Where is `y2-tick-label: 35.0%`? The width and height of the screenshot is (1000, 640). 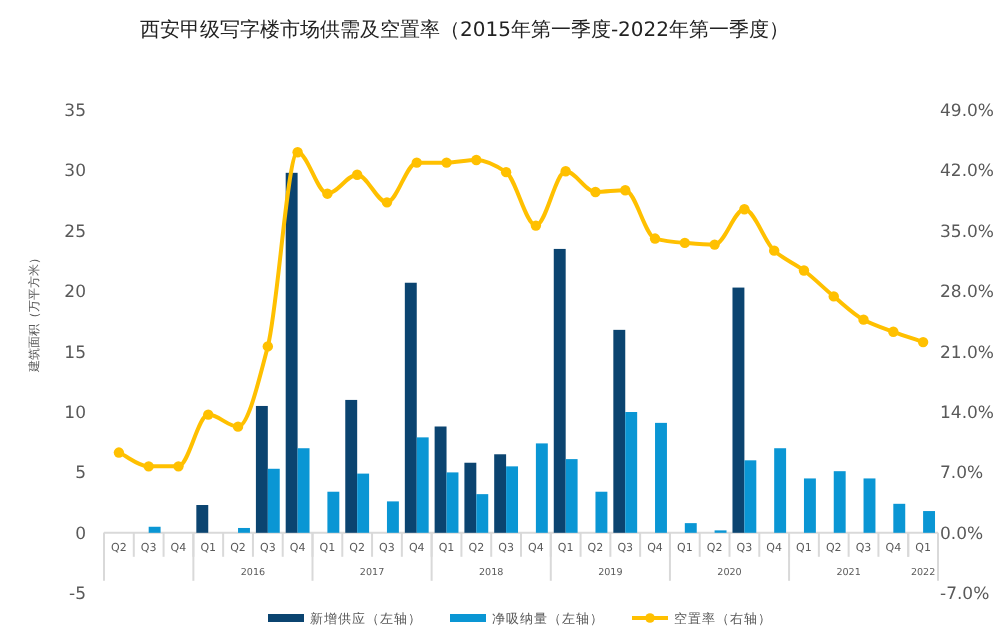 y2-tick-label: 35.0% is located at coordinates (967, 232).